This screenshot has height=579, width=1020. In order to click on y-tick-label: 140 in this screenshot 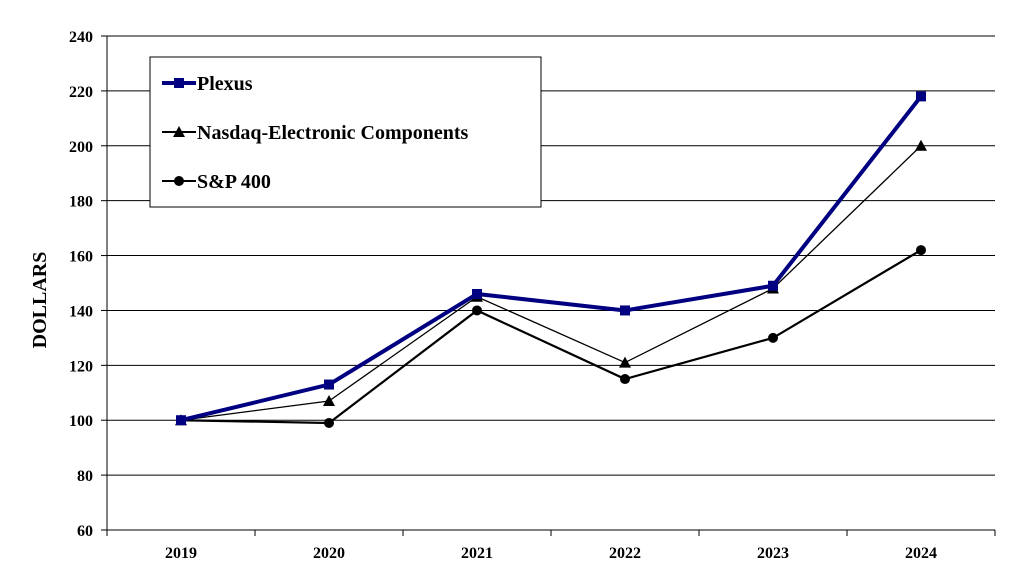, I will do `click(81, 311)`.